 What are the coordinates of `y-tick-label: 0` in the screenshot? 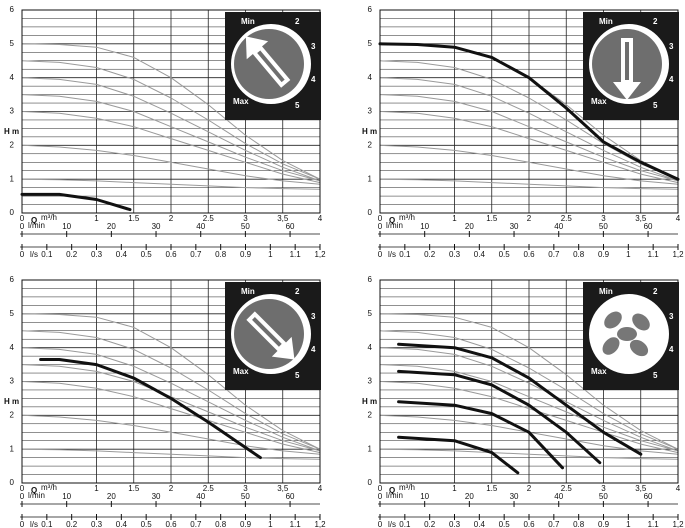 It's located at (370, 212).